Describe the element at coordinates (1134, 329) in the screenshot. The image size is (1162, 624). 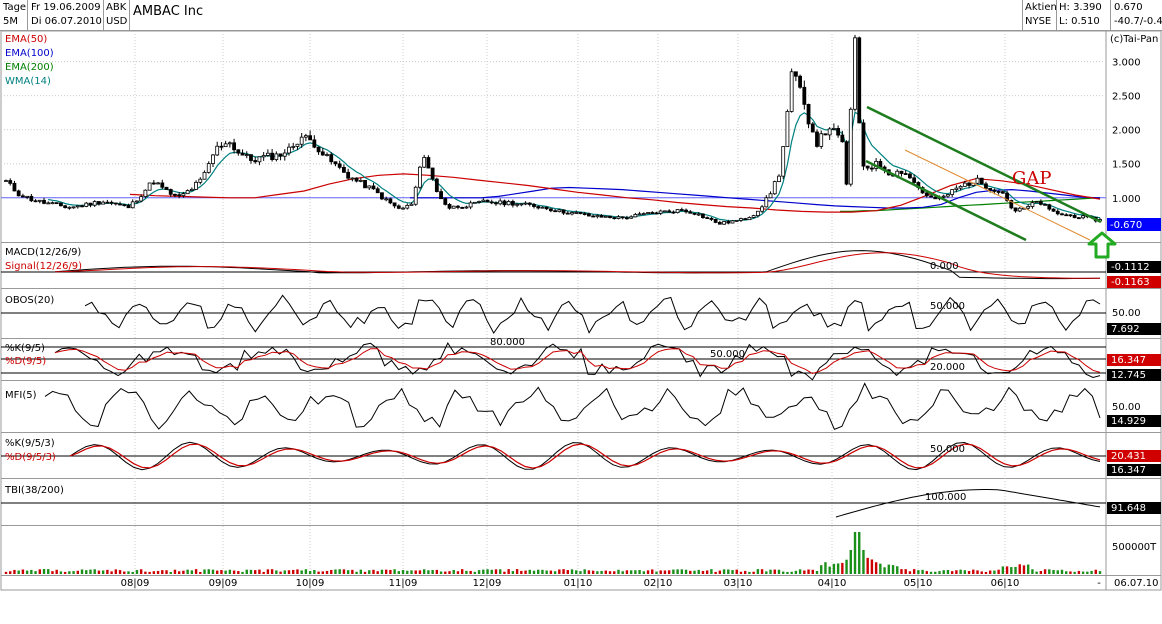
I see `obos-badge` at that location.